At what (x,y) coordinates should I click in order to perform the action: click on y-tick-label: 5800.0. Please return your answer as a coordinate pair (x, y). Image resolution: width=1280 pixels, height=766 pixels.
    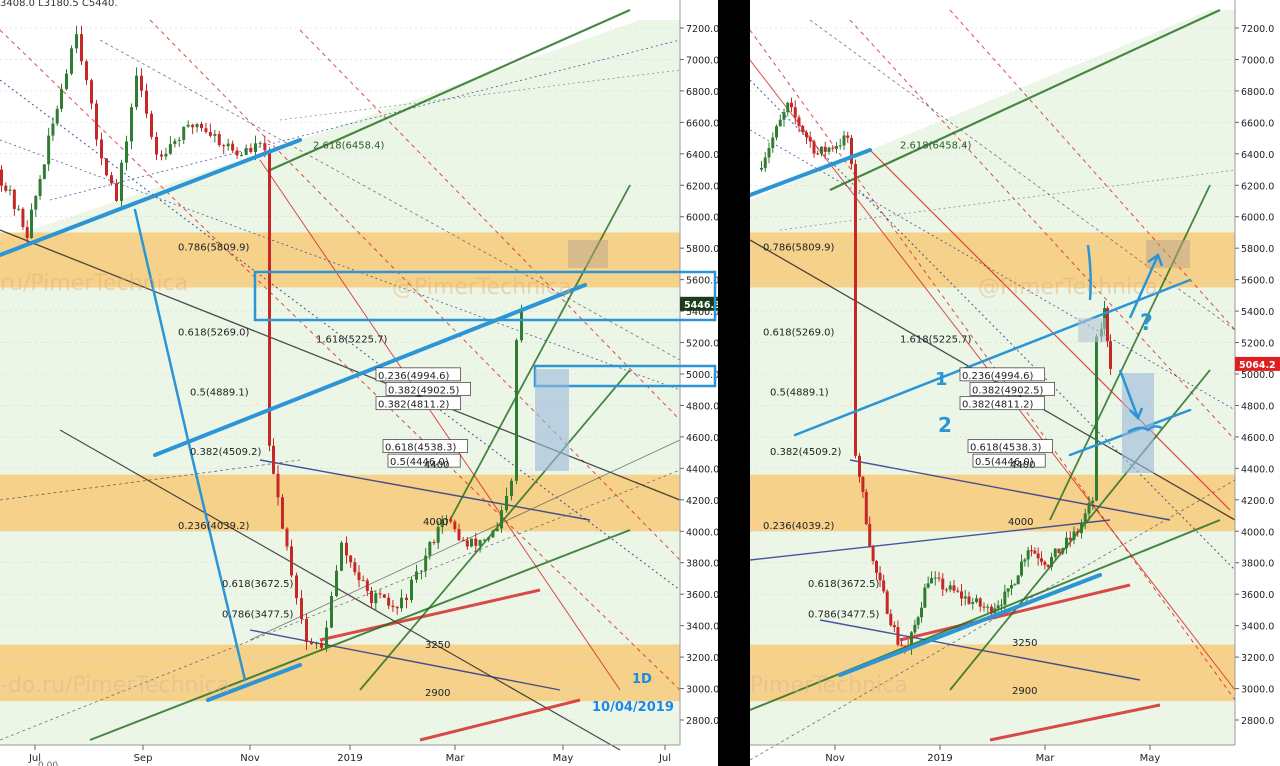
    Looking at the image, I should click on (702, 249).